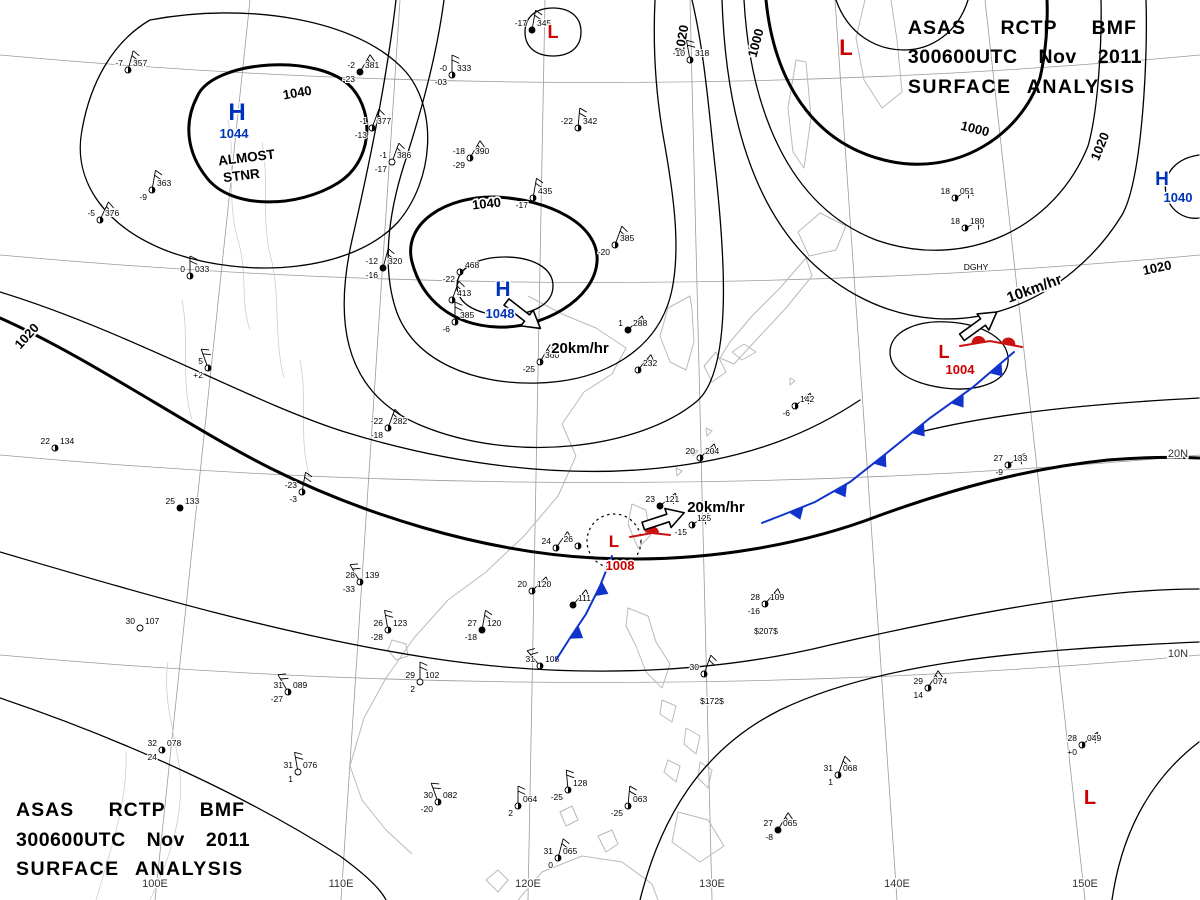 This screenshot has height=900, width=1200. What do you see at coordinates (482, 151) in the screenshot?
I see `station-pressure: 390` at bounding box center [482, 151].